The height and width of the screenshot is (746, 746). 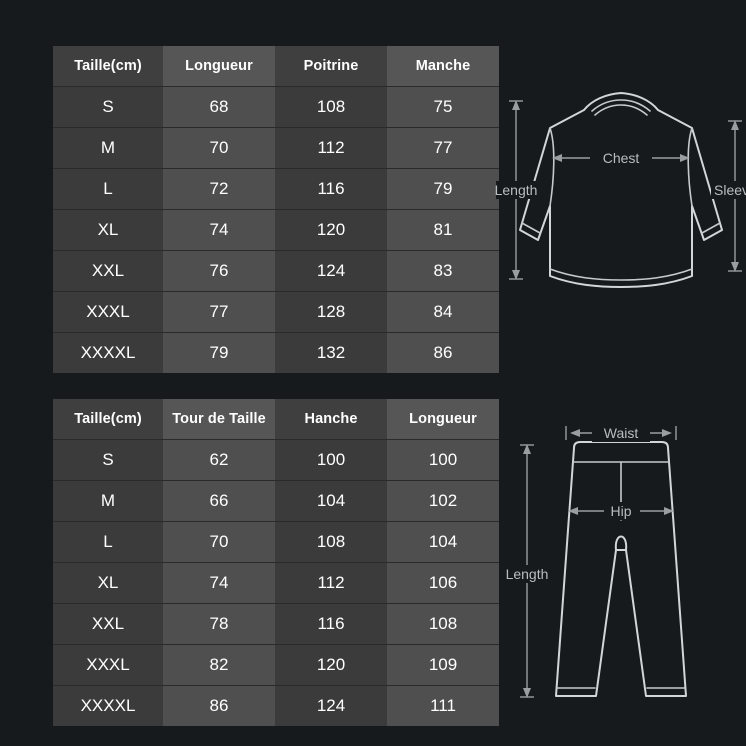 I want to click on pants-crotch, so click(x=621, y=543).